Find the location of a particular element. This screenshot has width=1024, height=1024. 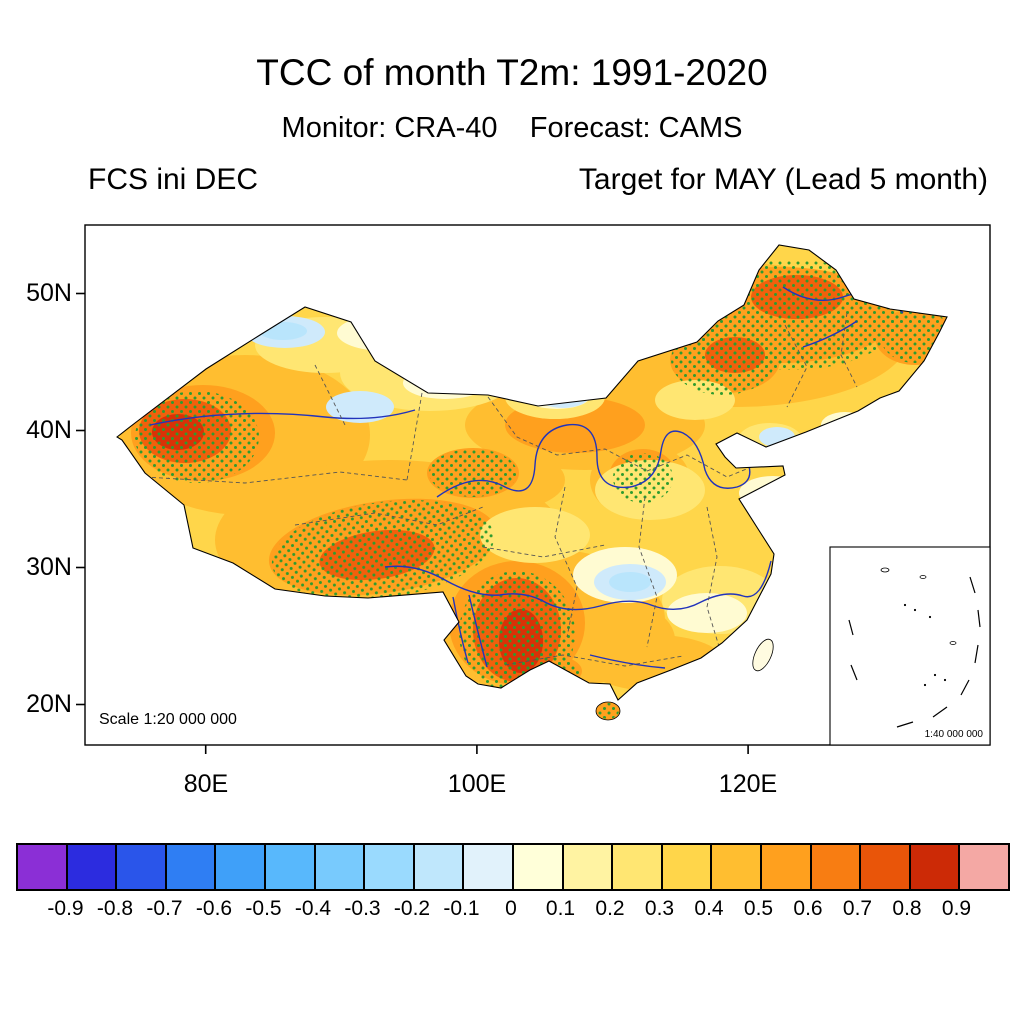

colorbar-tick-label: -0.5 is located at coordinates (263, 908).